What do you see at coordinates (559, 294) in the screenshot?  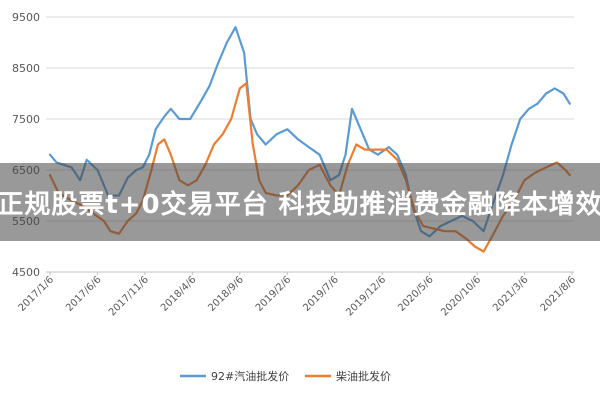 I see `x-tick-label: 2021/8/6` at bounding box center [559, 294].